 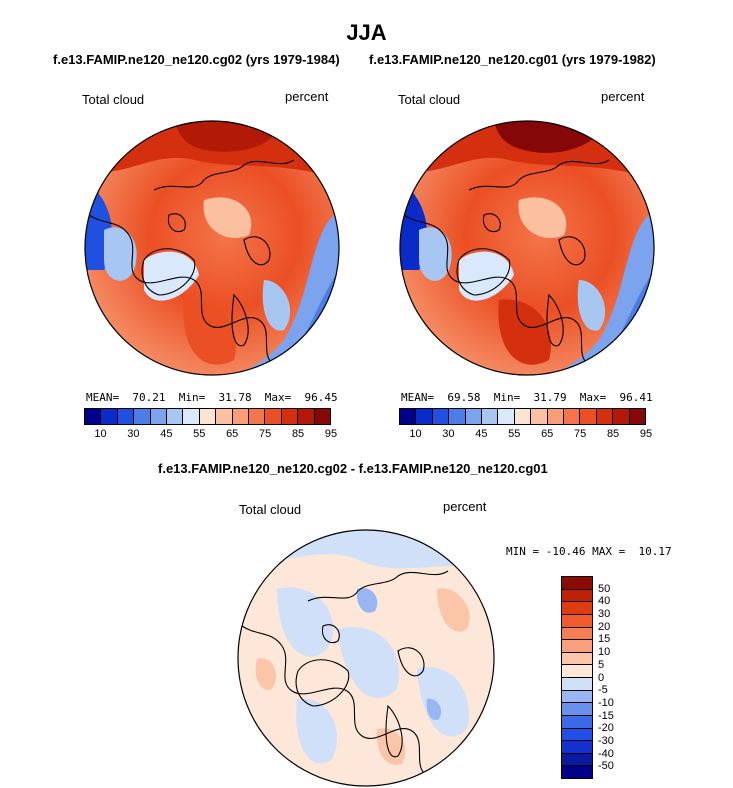 What do you see at coordinates (166, 434) in the screenshot?
I see `colorbar-left-tick-label: 45` at bounding box center [166, 434].